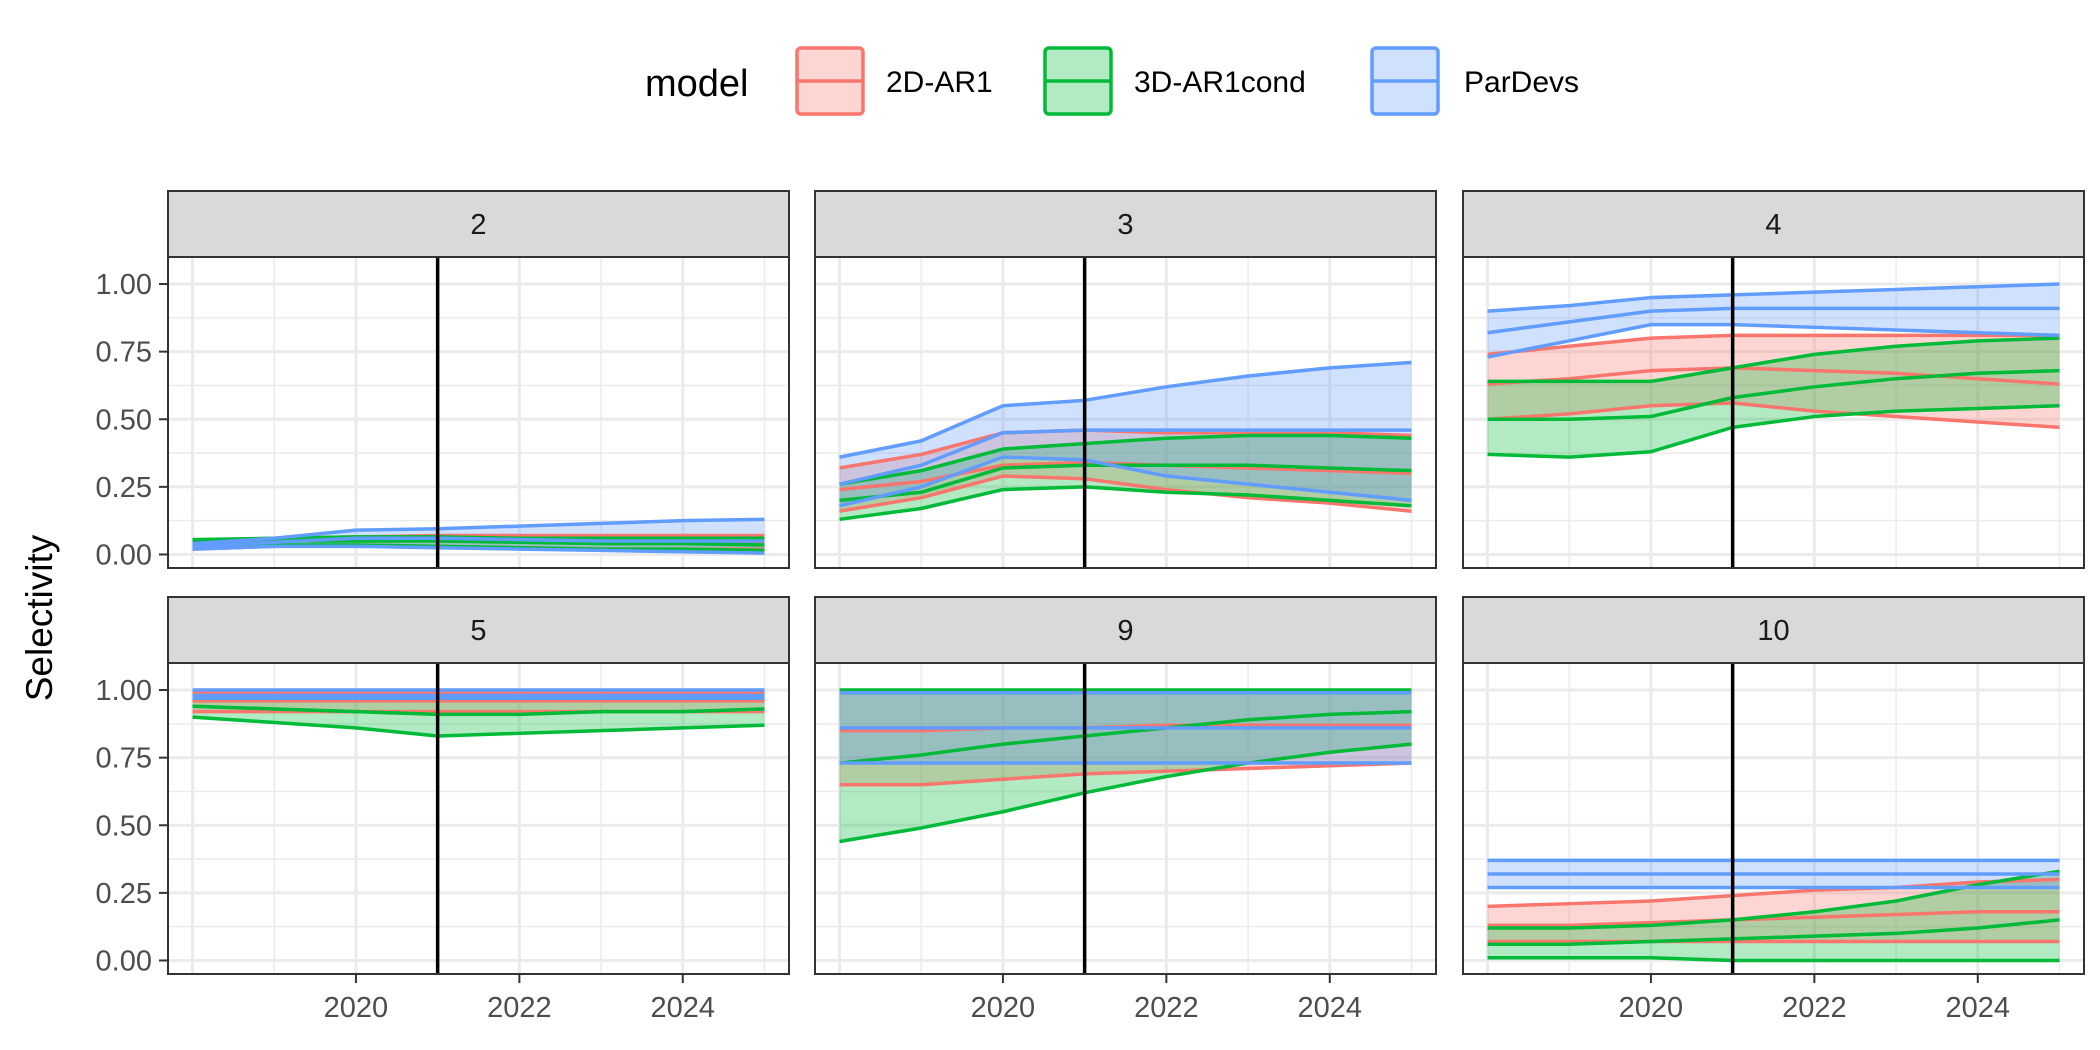  I want to click on panel-4: 4, so click(1773, 379).